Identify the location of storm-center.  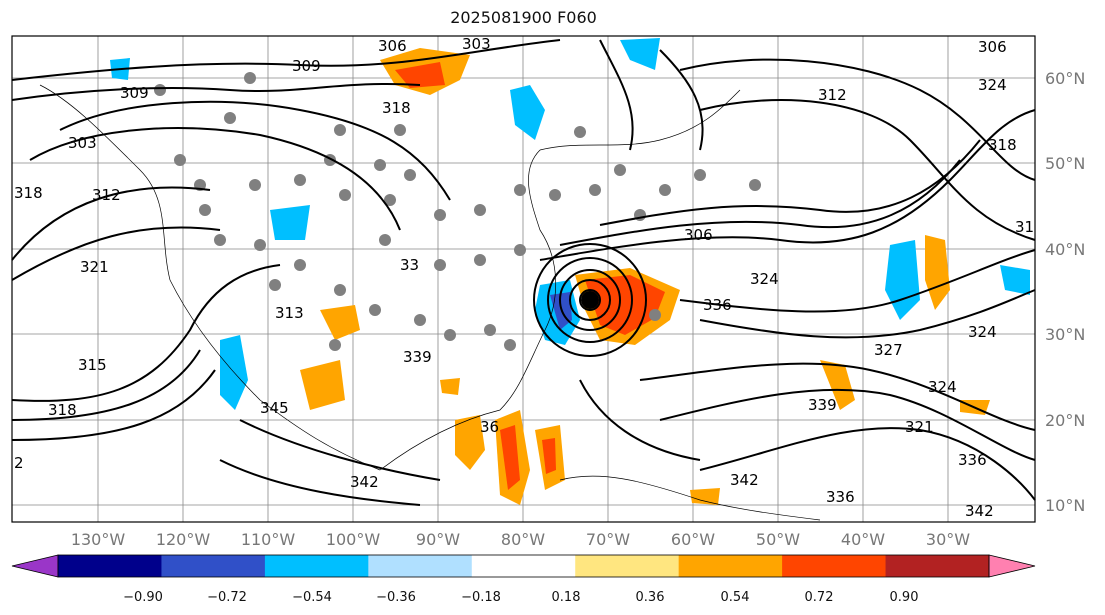
(590, 300).